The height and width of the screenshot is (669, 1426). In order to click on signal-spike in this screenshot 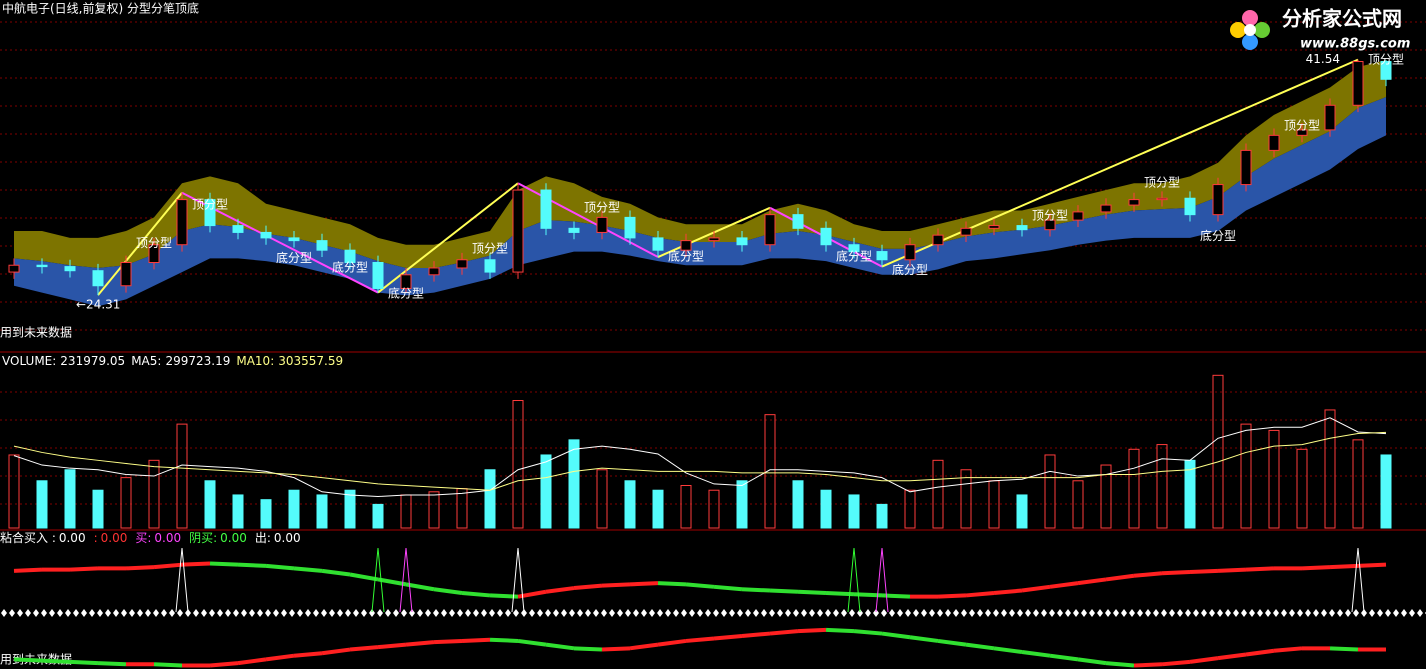, I will do `click(406, 580)`.